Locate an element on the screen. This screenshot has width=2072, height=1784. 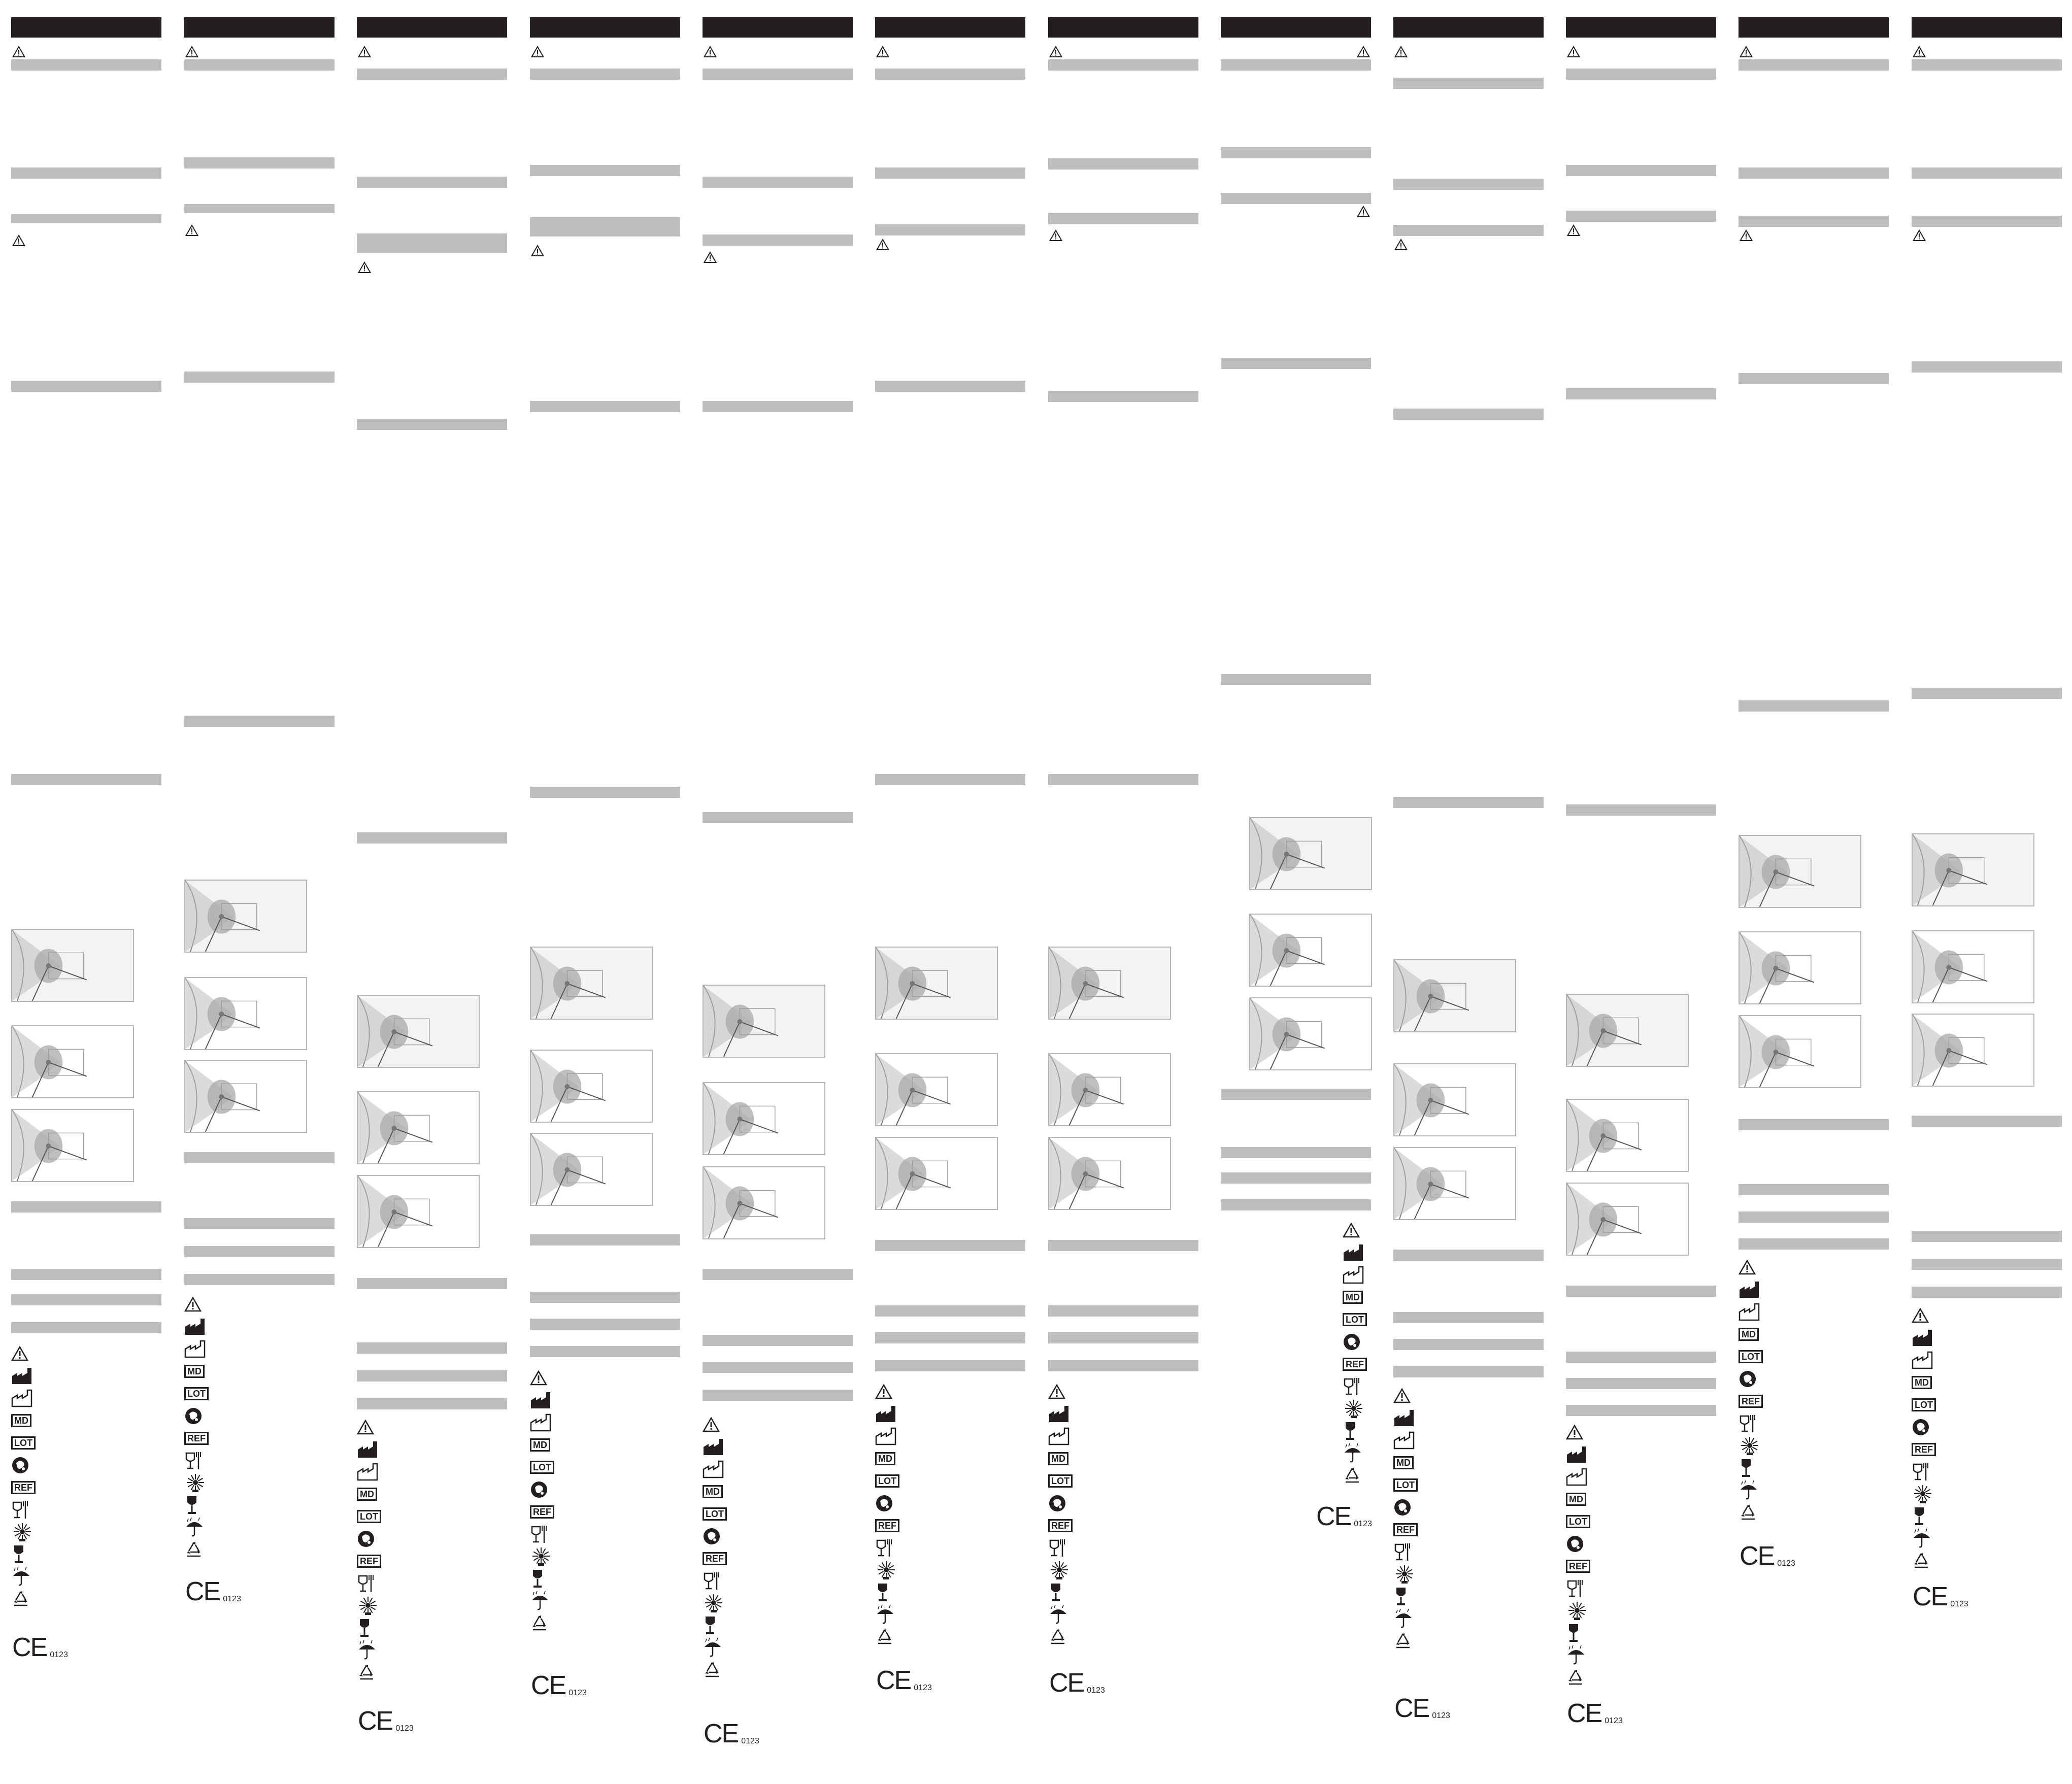
leaflet-column-7: MD LOT REF CE 0123 is located at coordinates (1123, 892).